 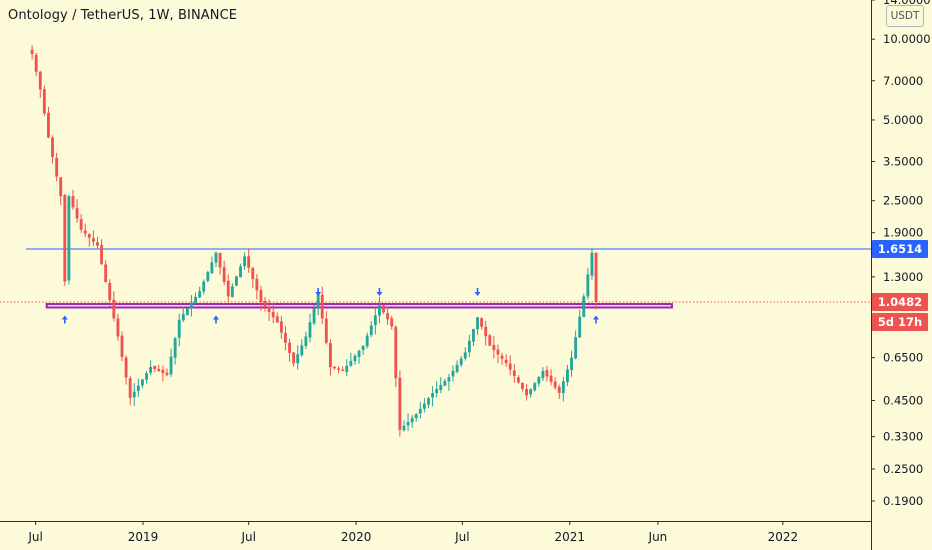 What do you see at coordinates (900, 321) in the screenshot?
I see `countdown-label-bg` at bounding box center [900, 321].